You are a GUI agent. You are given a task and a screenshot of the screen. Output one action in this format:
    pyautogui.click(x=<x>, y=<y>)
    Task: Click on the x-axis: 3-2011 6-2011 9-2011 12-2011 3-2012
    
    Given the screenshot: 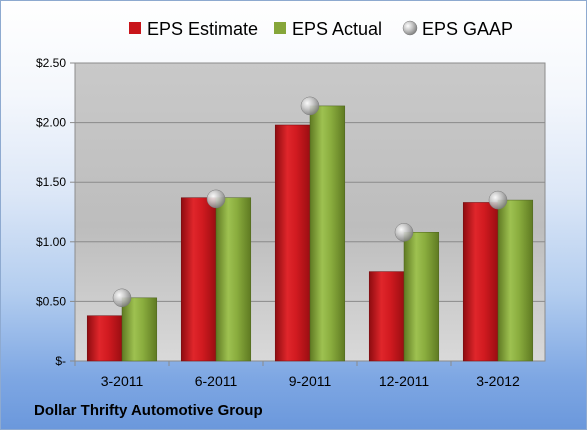 What is the action you would take?
    pyautogui.click(x=297, y=375)
    